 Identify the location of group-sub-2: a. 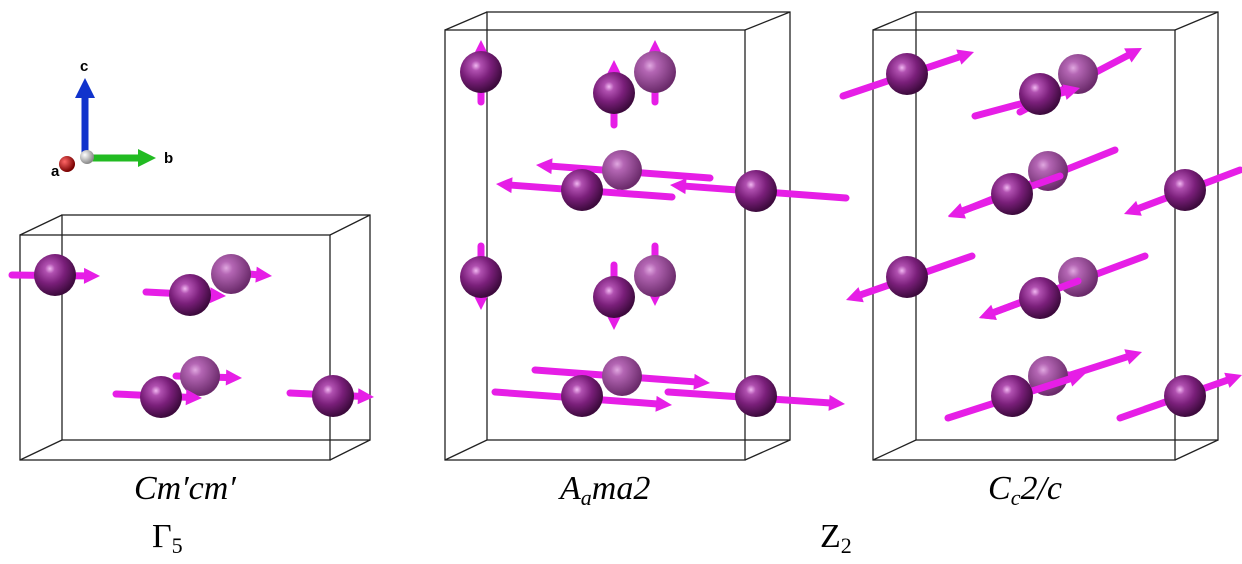
(586, 497).